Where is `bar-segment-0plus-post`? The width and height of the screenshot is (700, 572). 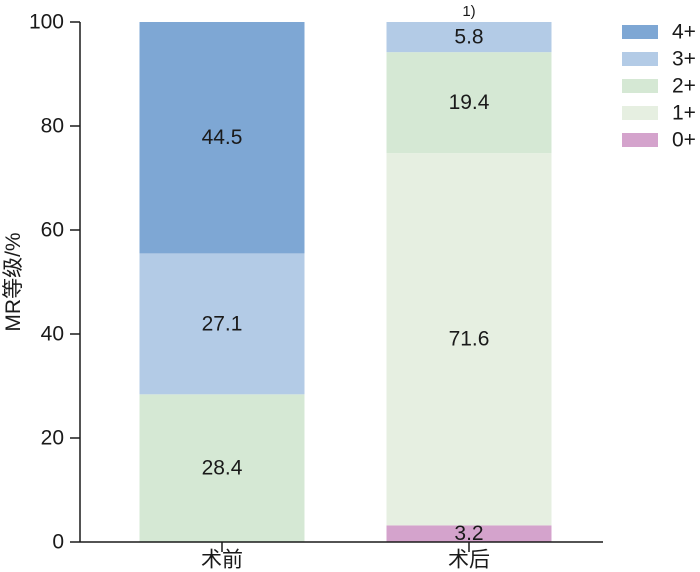
bar-segment-0plus-post is located at coordinates (469, 533).